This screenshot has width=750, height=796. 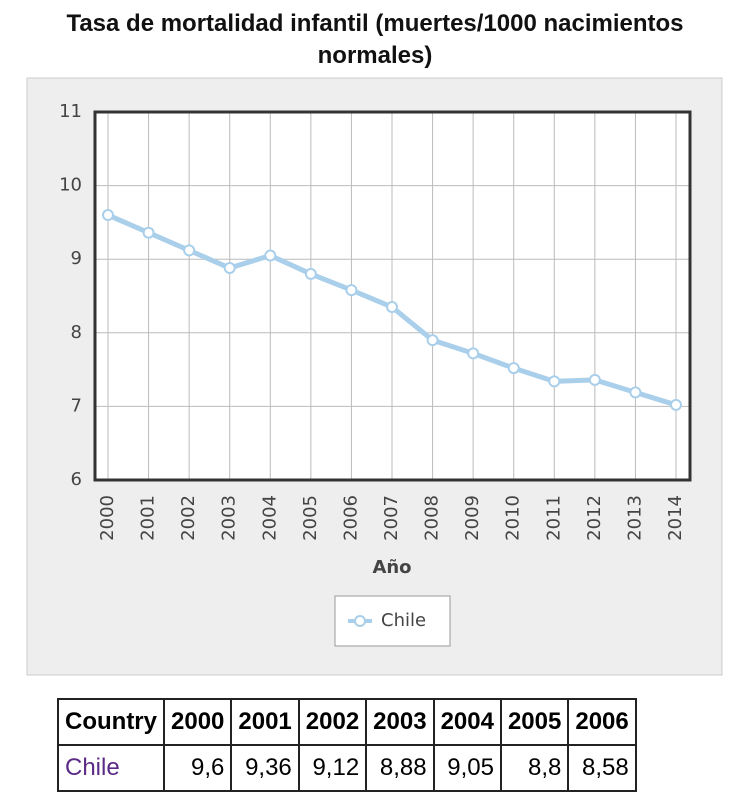 I want to click on x-tick-label: 2002, so click(x=188, y=518).